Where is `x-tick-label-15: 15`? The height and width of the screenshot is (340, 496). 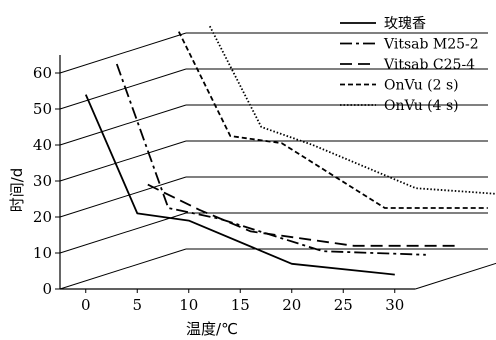 x-tick-label-15: 15 is located at coordinates (240, 305).